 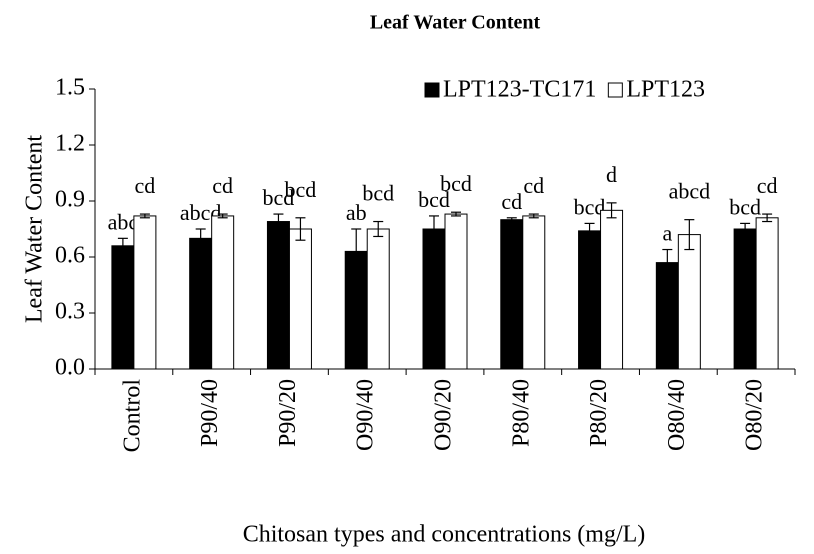 I want to click on x-axis-title: Chitosan types and concentrations (mg/L), so click(x=444, y=535).